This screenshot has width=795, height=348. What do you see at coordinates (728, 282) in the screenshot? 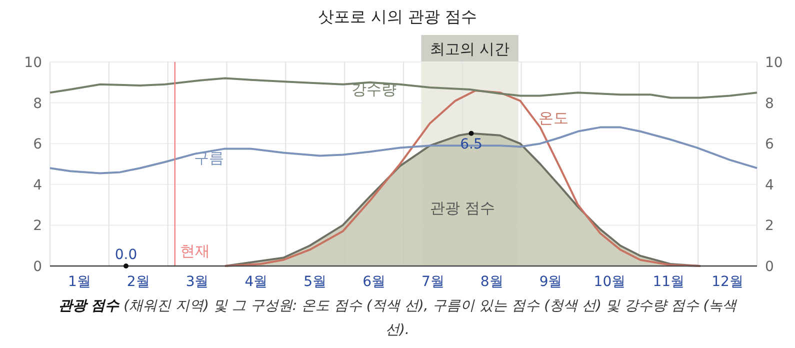
I see `x-tick-label: 12월` at bounding box center [728, 282].